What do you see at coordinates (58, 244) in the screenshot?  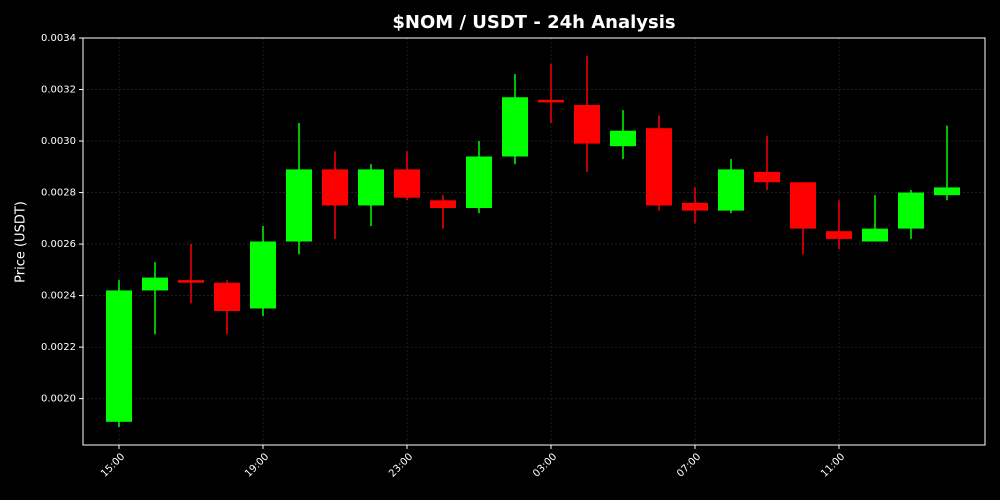 I see `y-tick-label: 0.0026` at bounding box center [58, 244].